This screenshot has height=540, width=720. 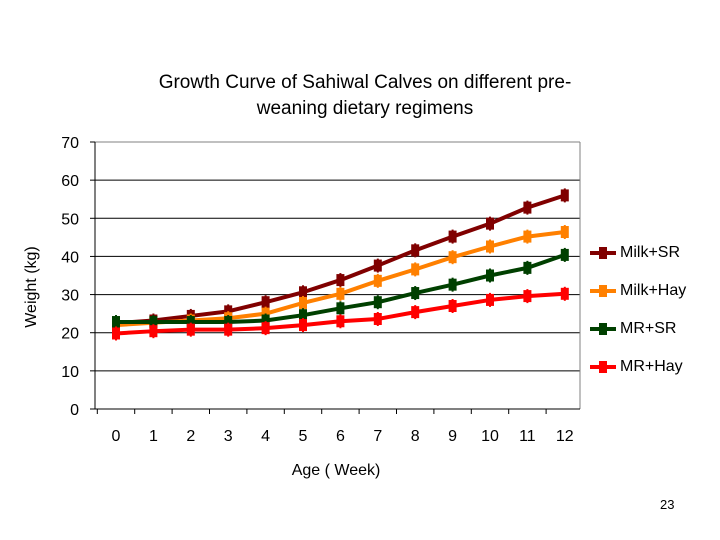 What do you see at coordinates (190, 436) in the screenshot?
I see `x-tick-label: 2` at bounding box center [190, 436].